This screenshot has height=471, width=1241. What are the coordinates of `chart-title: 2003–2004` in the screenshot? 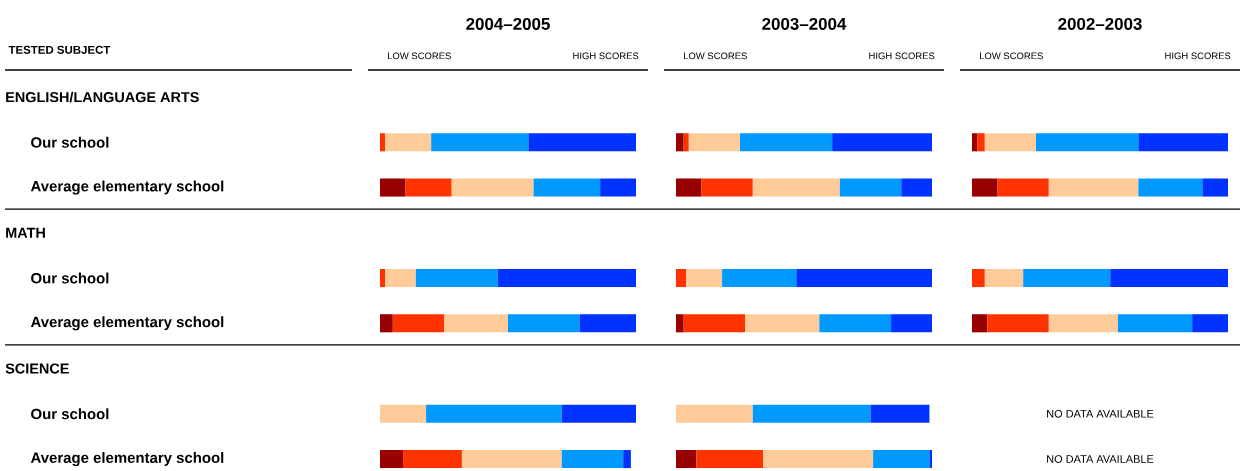 It's located at (804, 23).